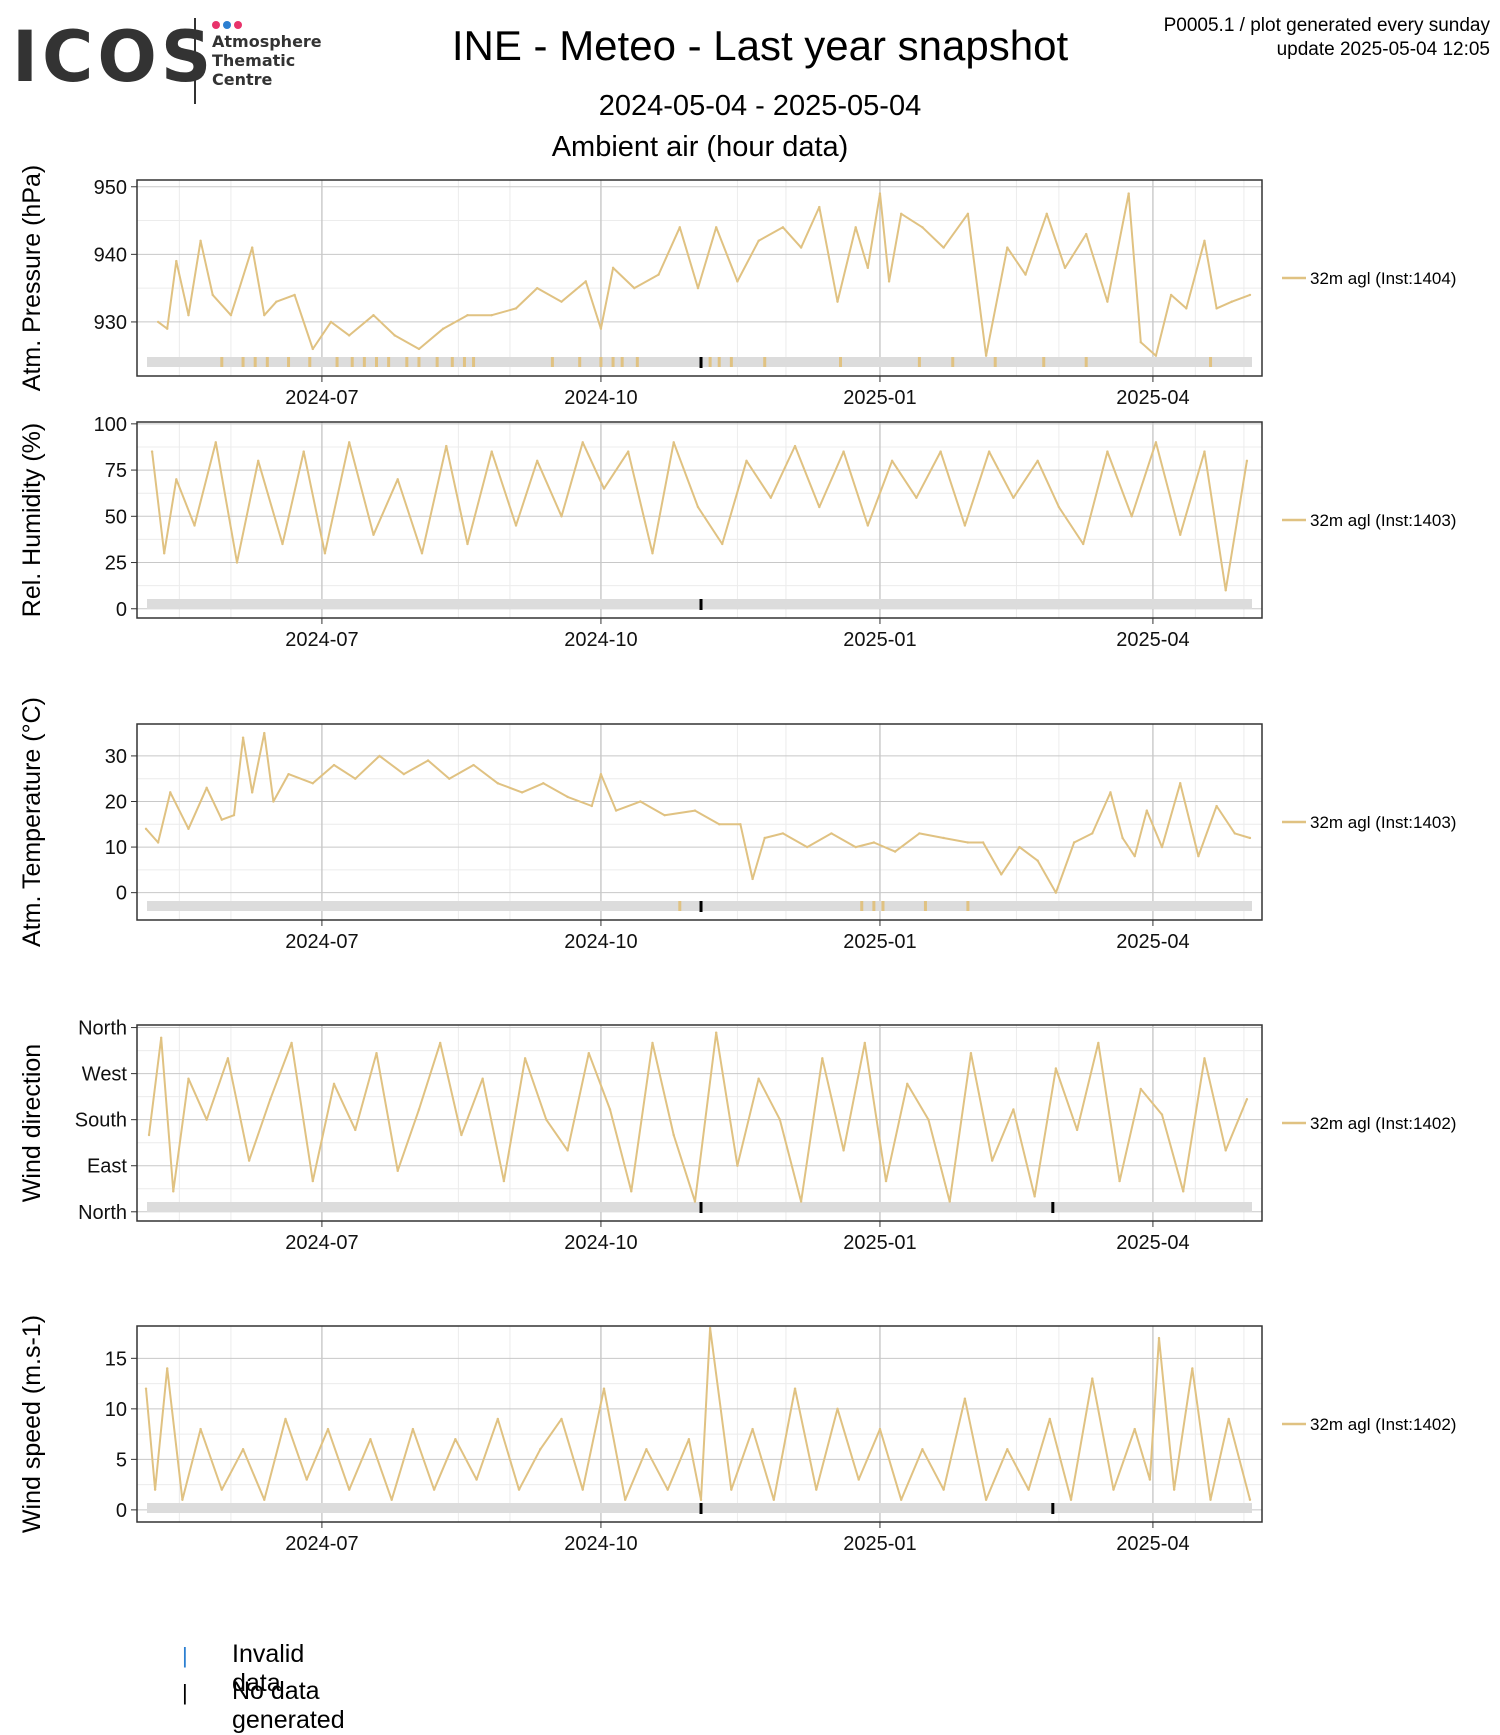 This screenshot has width=1500, height=1735. I want to click on x-tick-label: 2024-10, so click(600, 942).